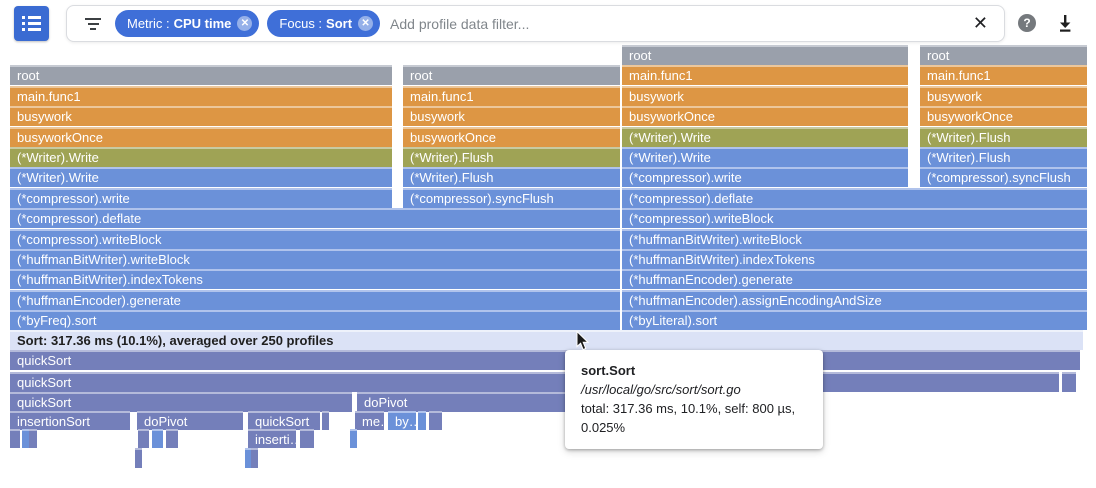  What do you see at coordinates (854, 320) in the screenshot?
I see `flame-frame: (*byLiteral).sort` at bounding box center [854, 320].